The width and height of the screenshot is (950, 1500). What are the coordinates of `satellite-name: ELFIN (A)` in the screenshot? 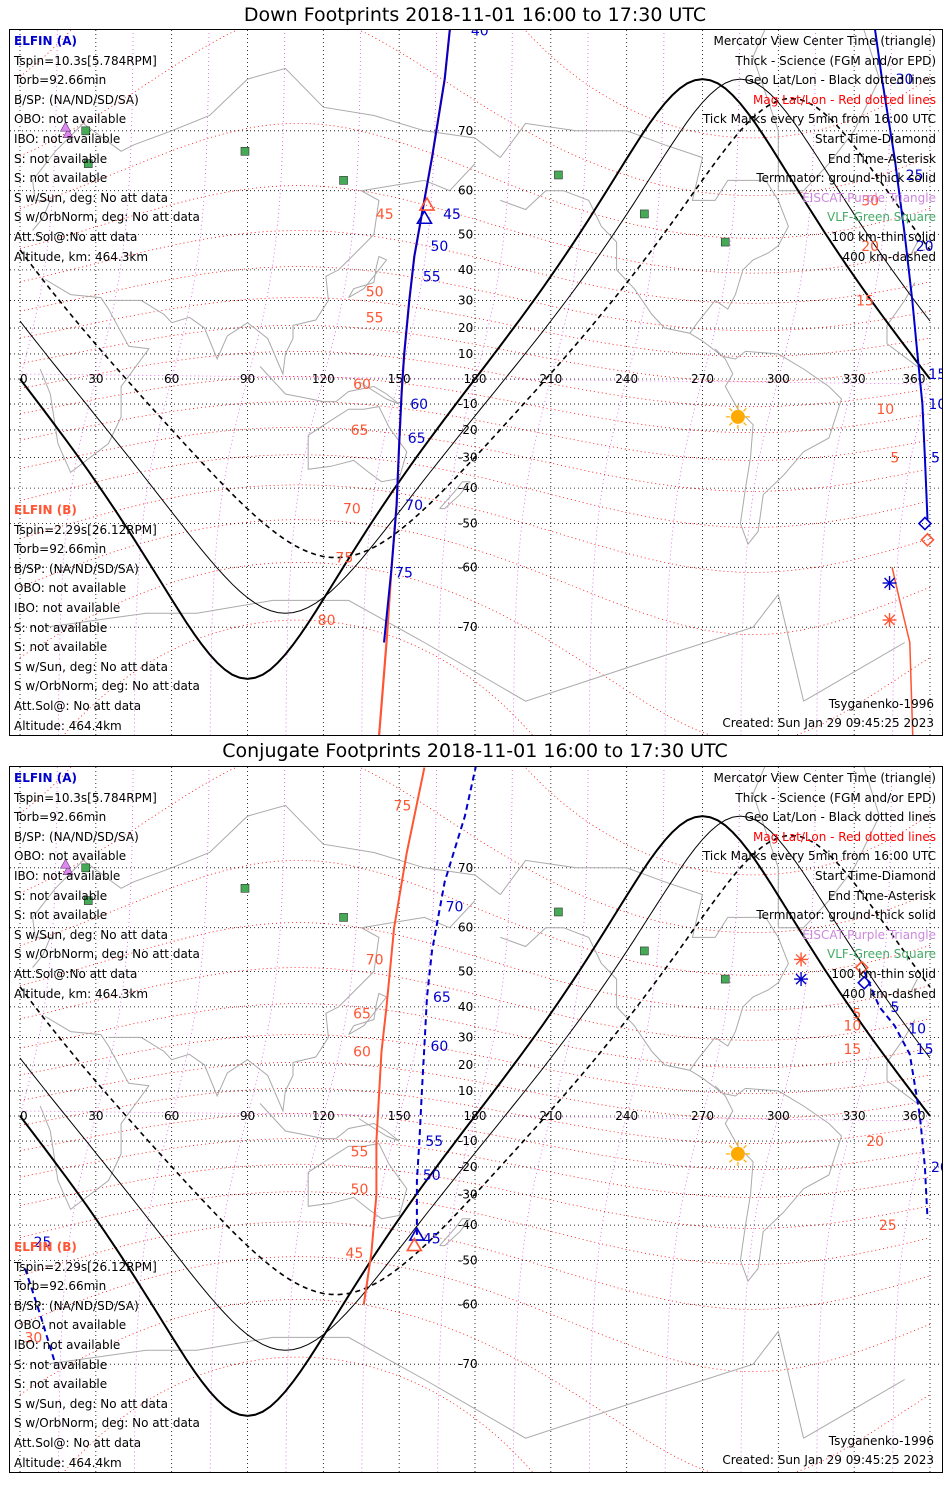 It's located at (45, 778).